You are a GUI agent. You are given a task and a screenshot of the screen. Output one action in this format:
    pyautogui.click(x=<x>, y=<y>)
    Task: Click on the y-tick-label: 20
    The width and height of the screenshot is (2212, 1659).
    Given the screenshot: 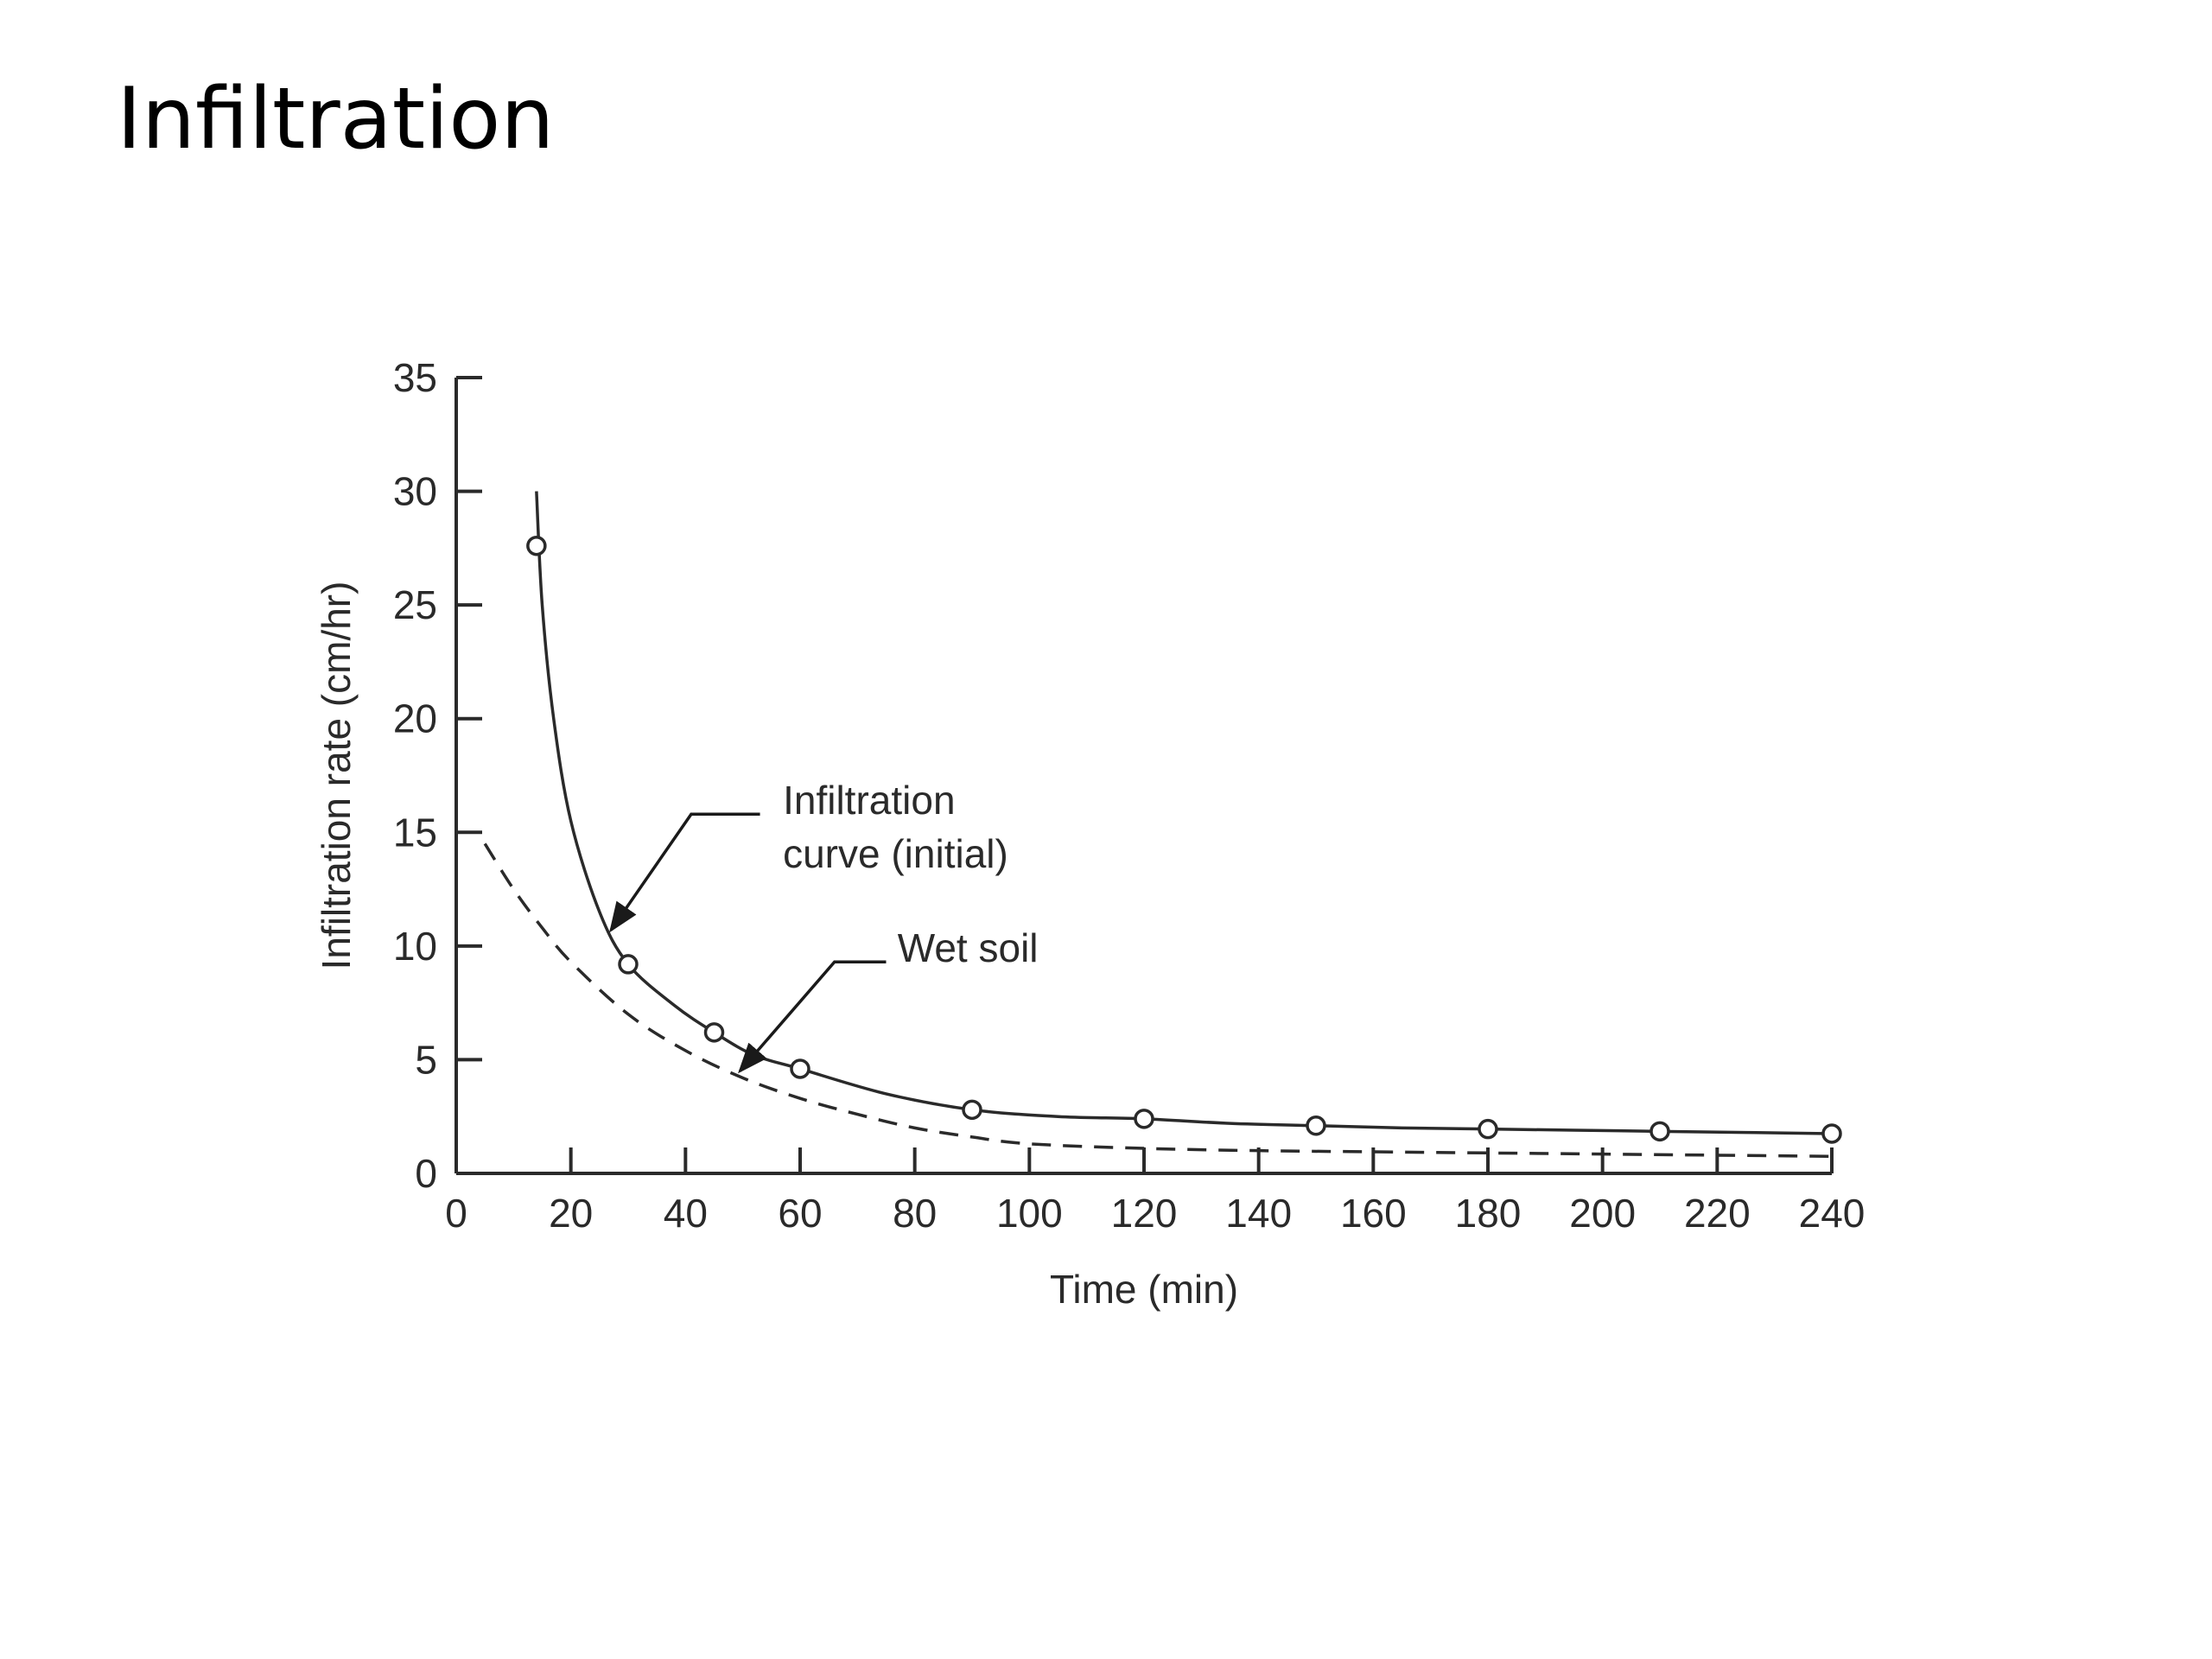 What is the action you would take?
    pyautogui.click(x=415, y=718)
    